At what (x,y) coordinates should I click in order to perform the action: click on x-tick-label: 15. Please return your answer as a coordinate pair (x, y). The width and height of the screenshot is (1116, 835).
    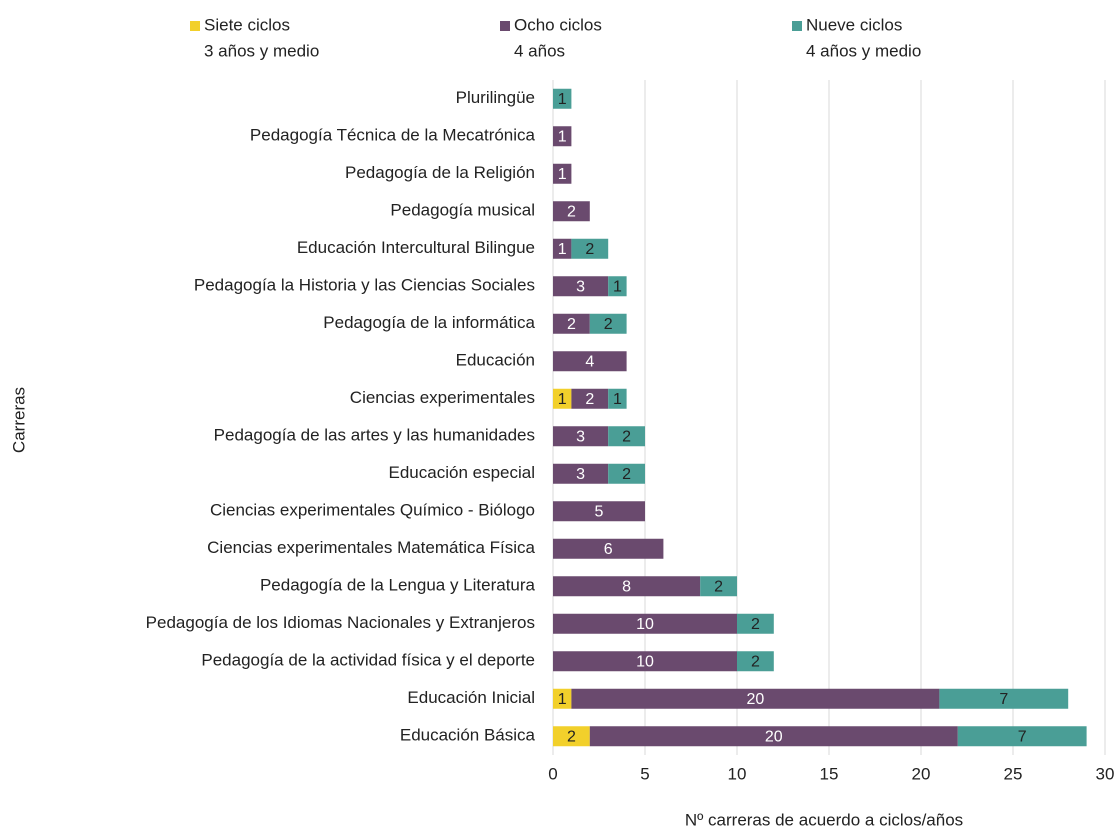
    Looking at the image, I should click on (829, 773).